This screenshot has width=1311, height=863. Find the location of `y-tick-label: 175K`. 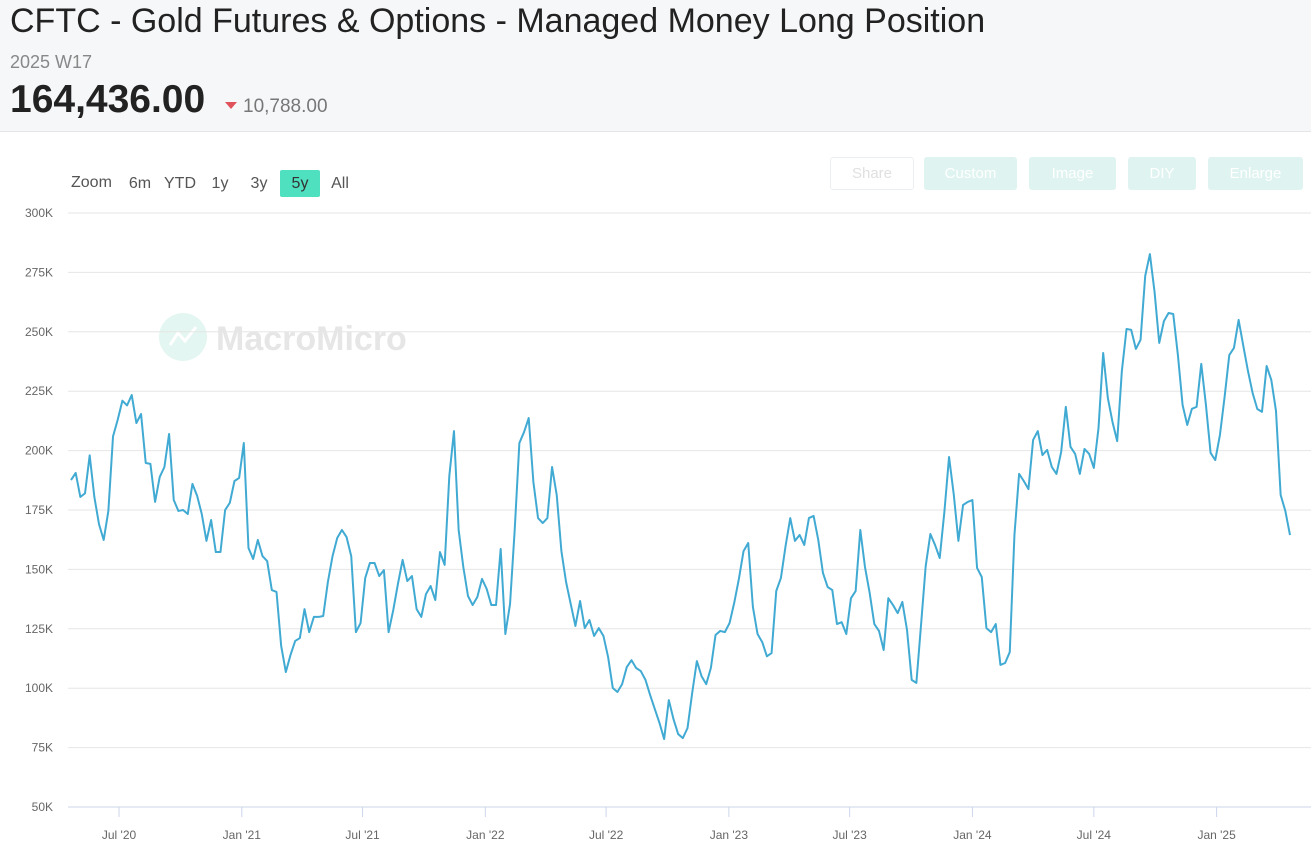

y-tick-label: 175K is located at coordinates (39, 510).